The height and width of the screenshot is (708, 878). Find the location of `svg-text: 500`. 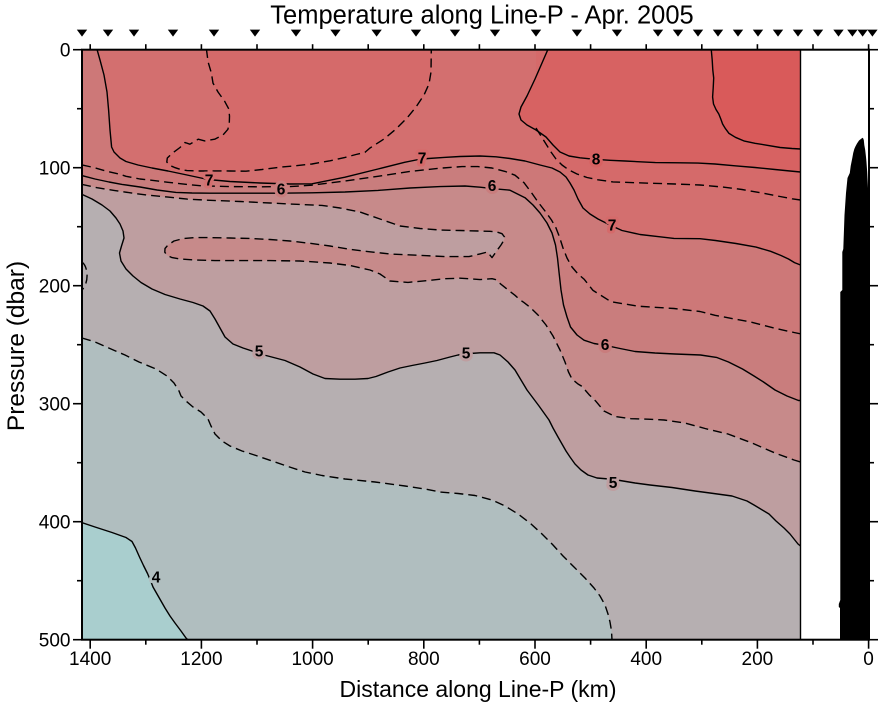

svg-text: 500 is located at coordinates (55, 640).